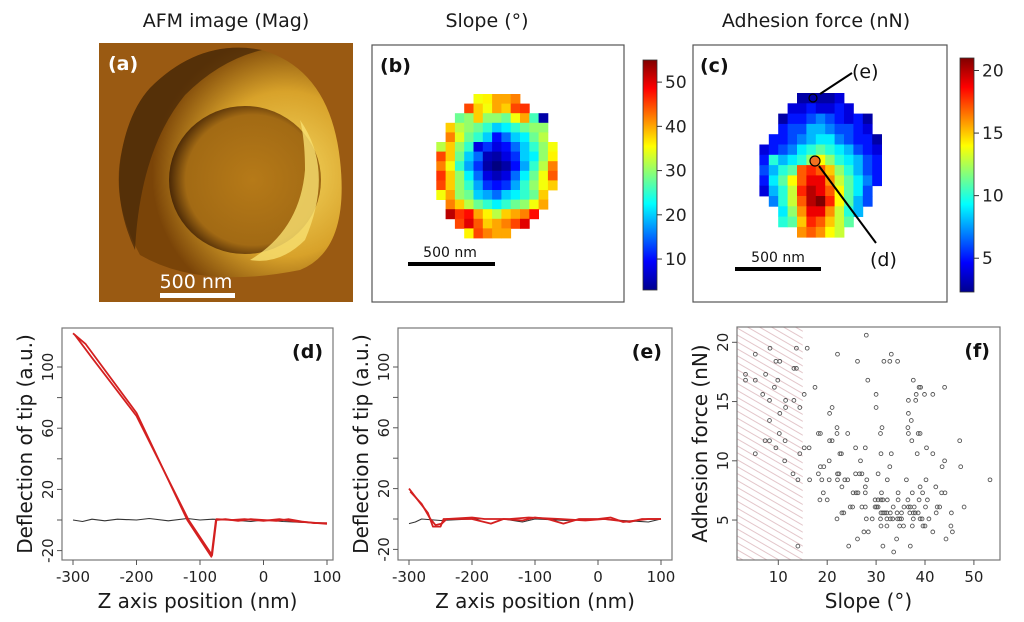 The width and height of the screenshot is (1024, 622). I want to click on title-adhesion: Adhesion force (nN), so click(816, 21).